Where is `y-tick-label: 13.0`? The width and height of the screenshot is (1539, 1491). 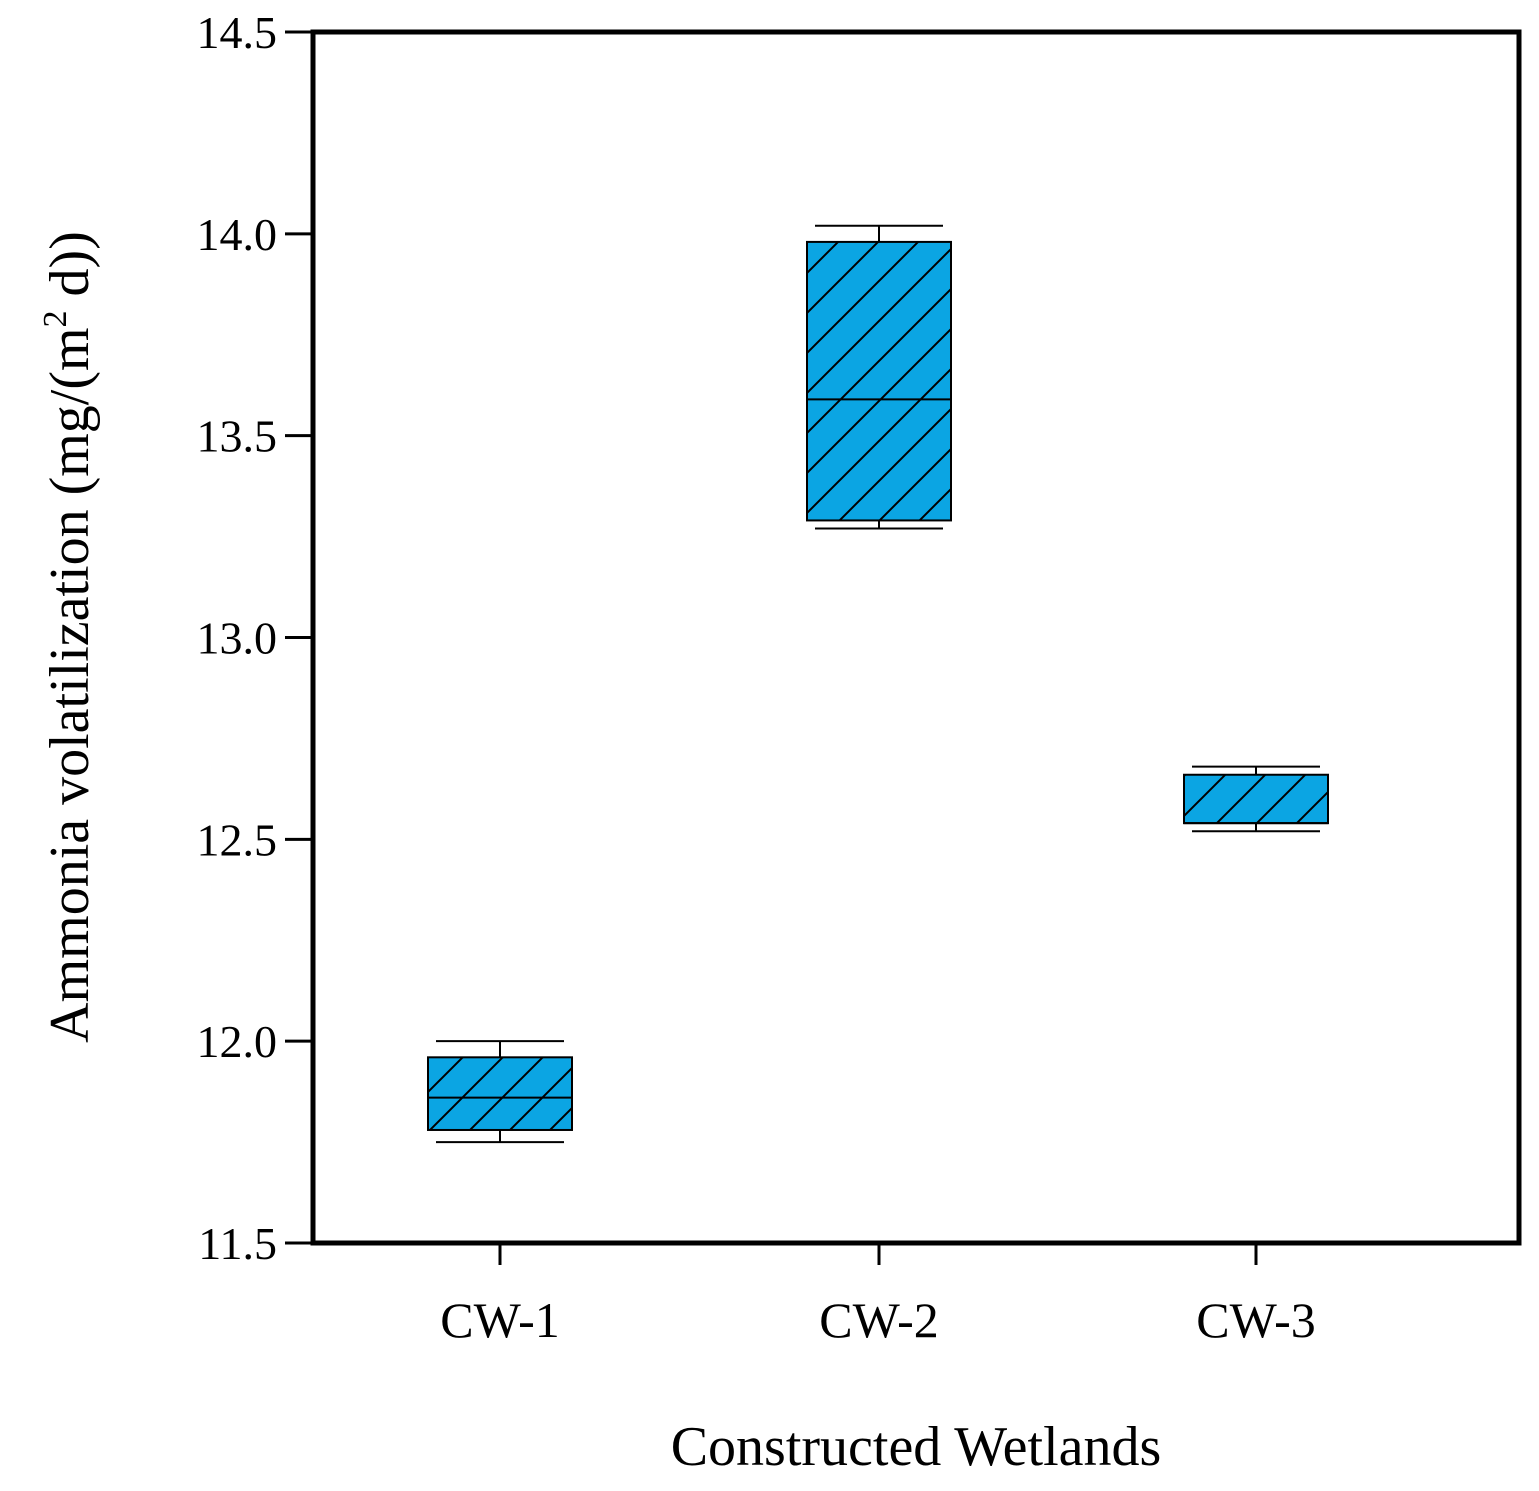 y-tick-label: 13.0 is located at coordinates (237, 638).